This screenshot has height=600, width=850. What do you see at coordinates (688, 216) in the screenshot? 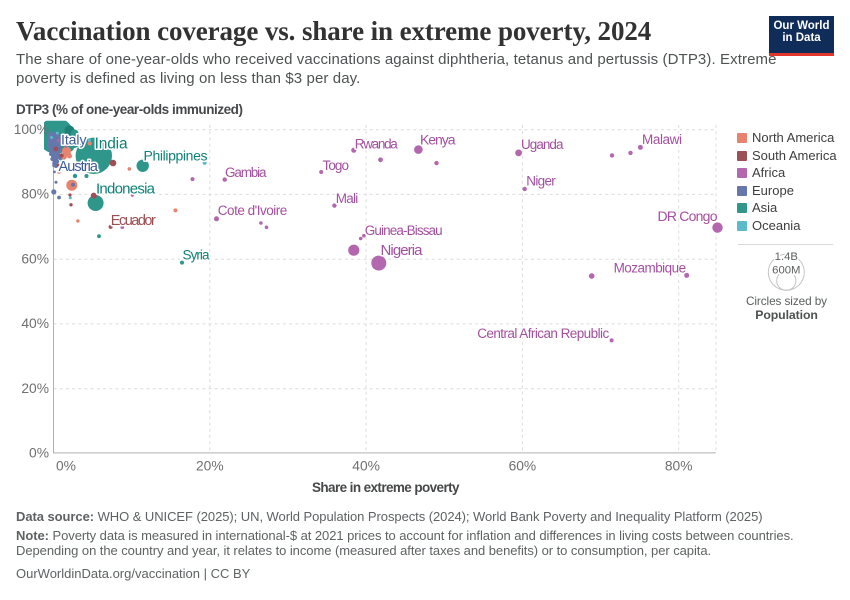
I see `svg-text: DR Congo` at bounding box center [688, 216].